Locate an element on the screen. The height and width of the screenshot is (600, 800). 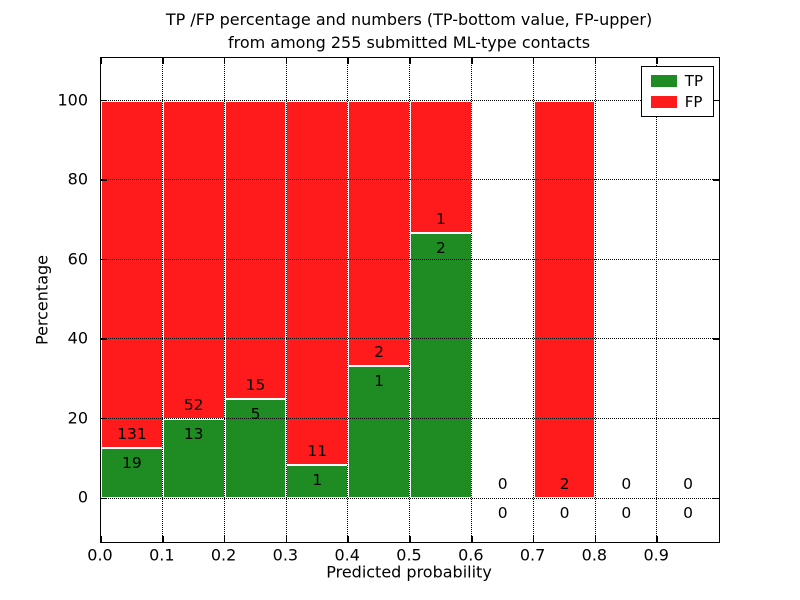
fp-count-label: 52 is located at coordinates (193, 404).